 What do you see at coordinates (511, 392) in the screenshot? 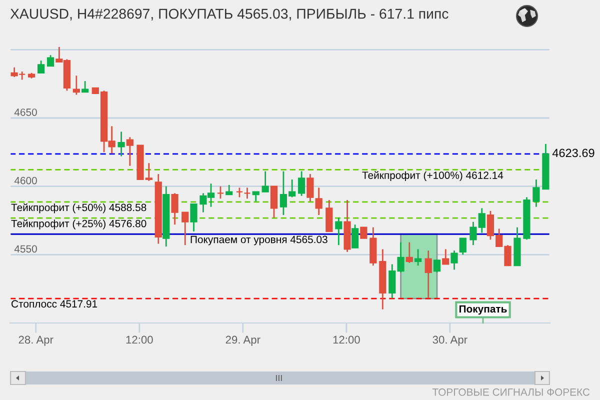
I see `text: ТОРГОВЫЕ СИГНАЛЫ ФОРЕКС` at bounding box center [511, 392].